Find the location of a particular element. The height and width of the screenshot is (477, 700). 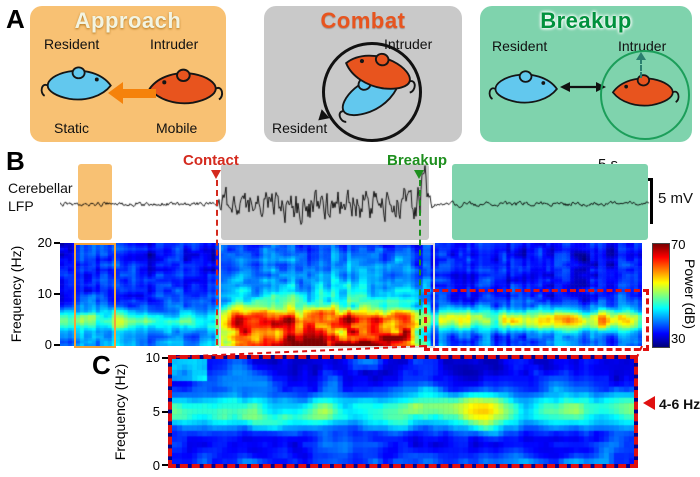

approach-static-label: Static is located at coordinates (72, 128).